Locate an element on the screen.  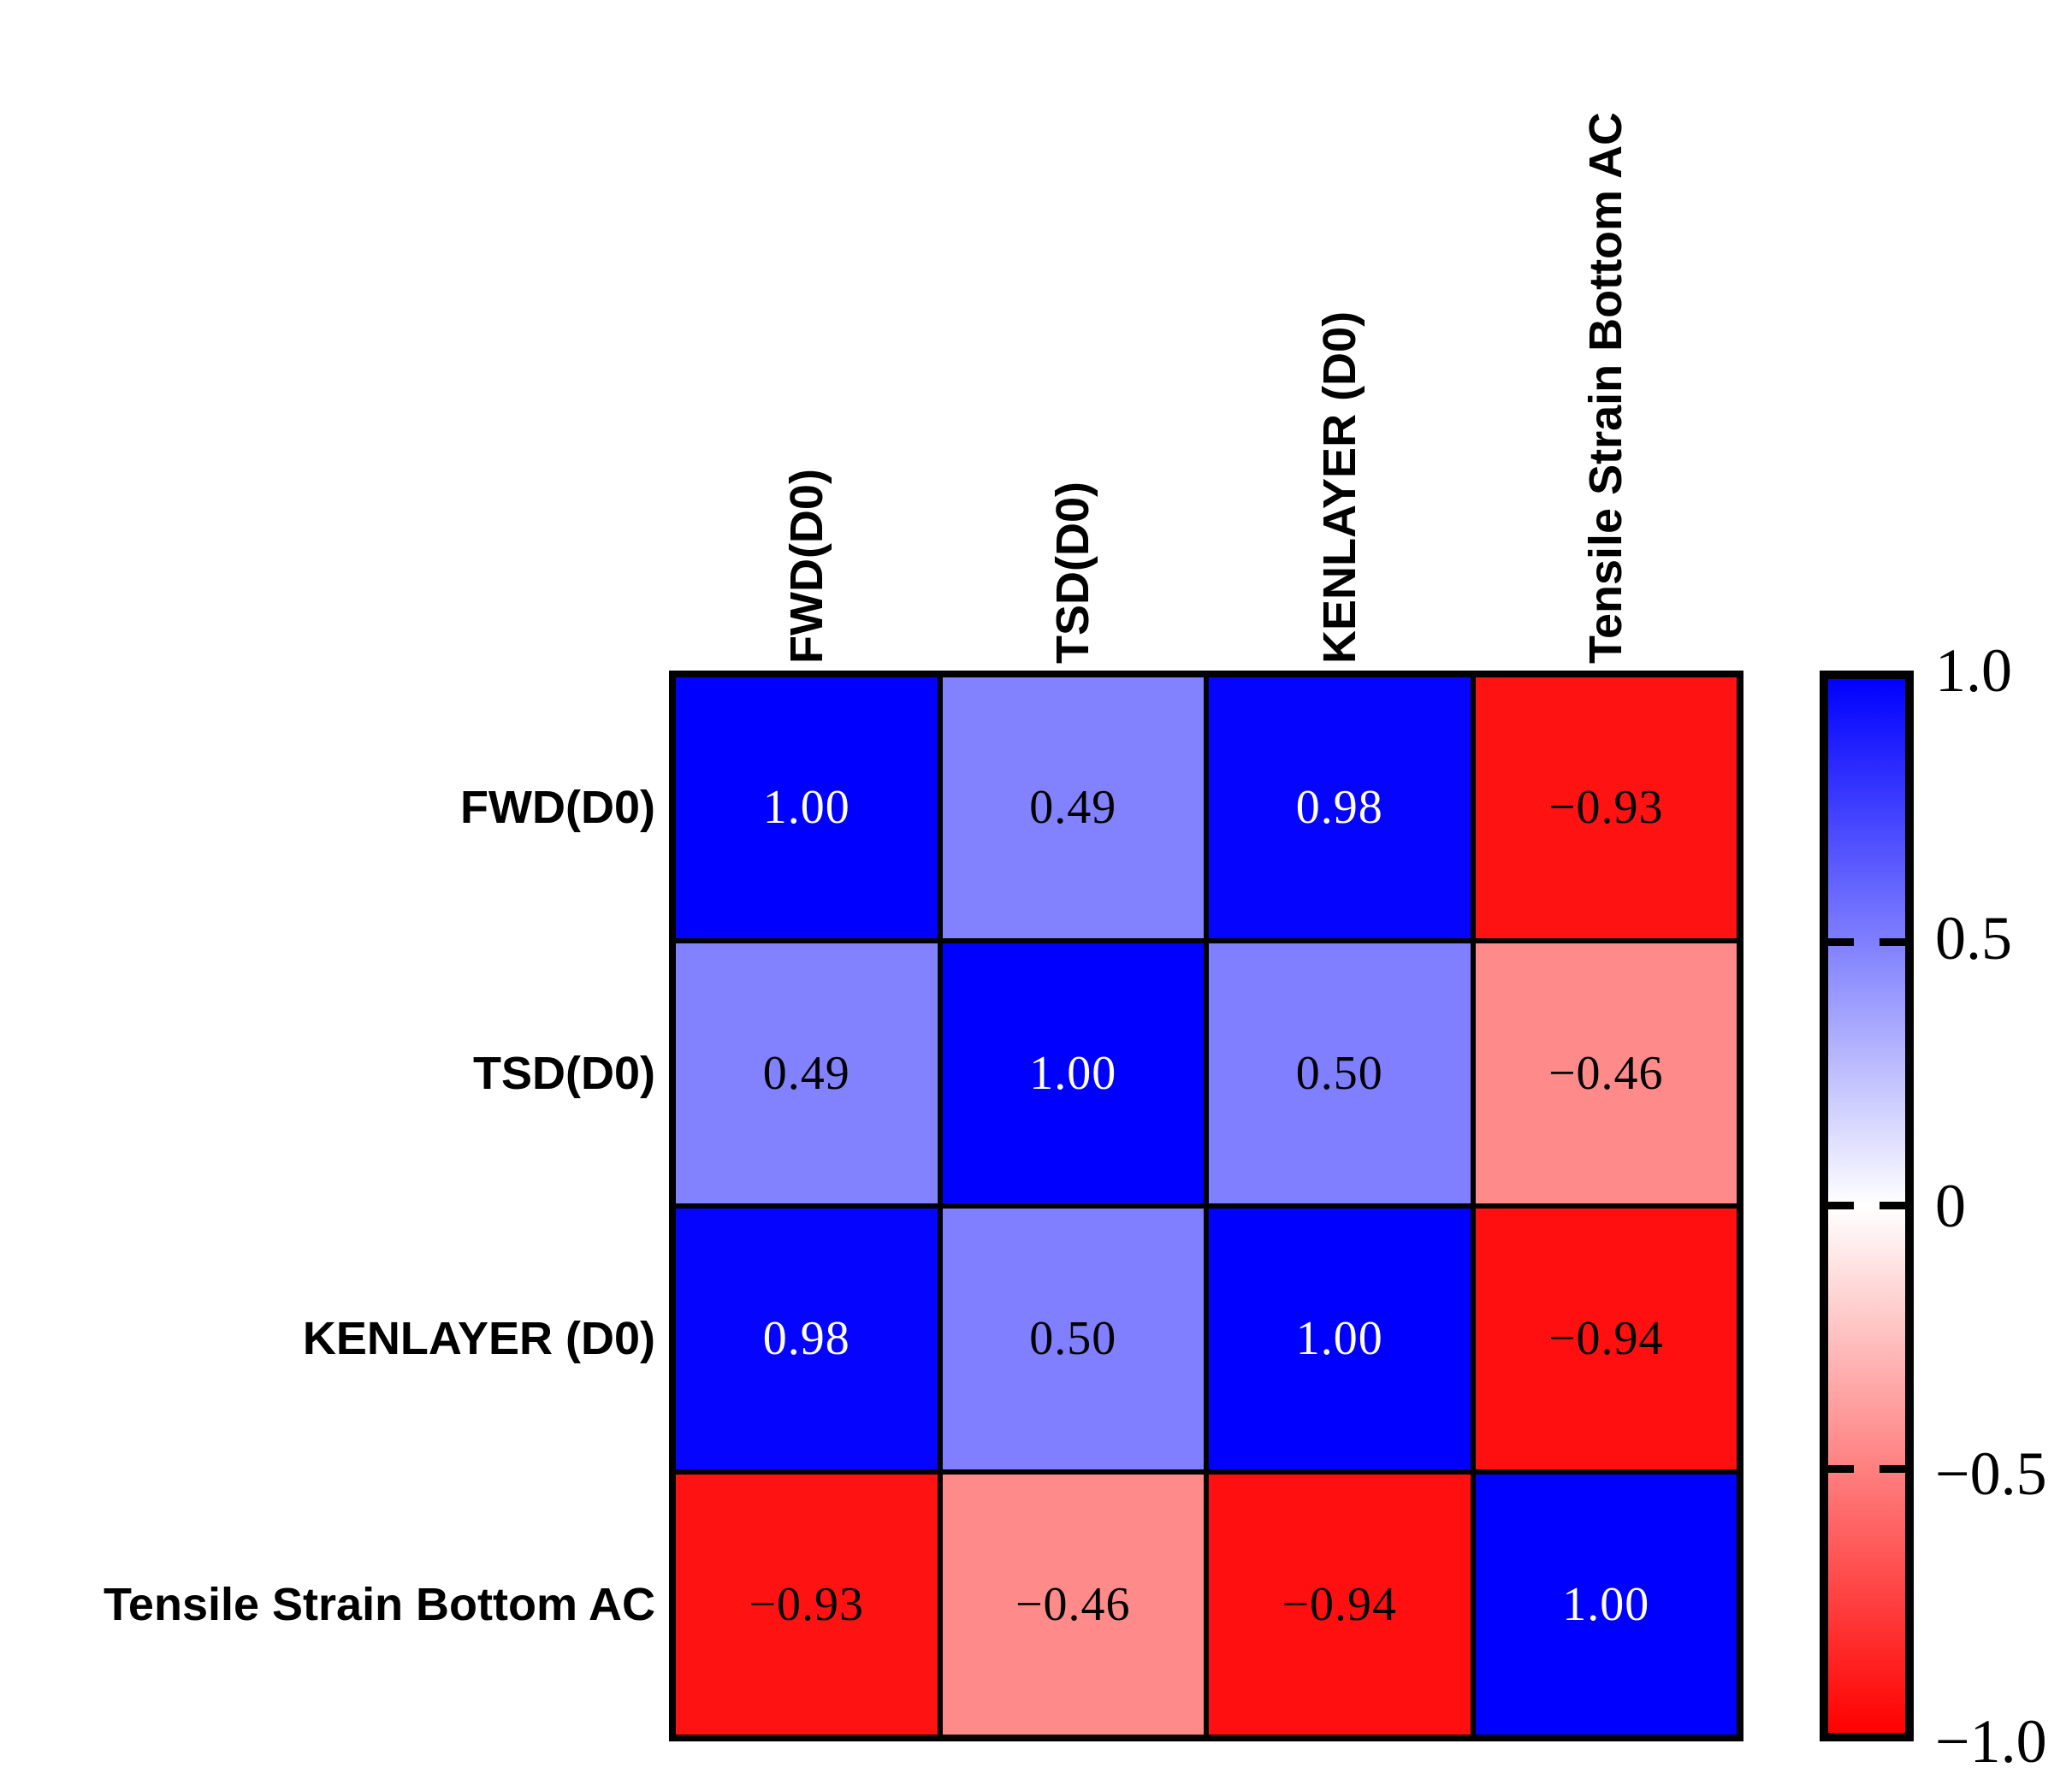
column-label-tensile-strain: Tensile Strain Bottom AC is located at coordinates (1605, 387).